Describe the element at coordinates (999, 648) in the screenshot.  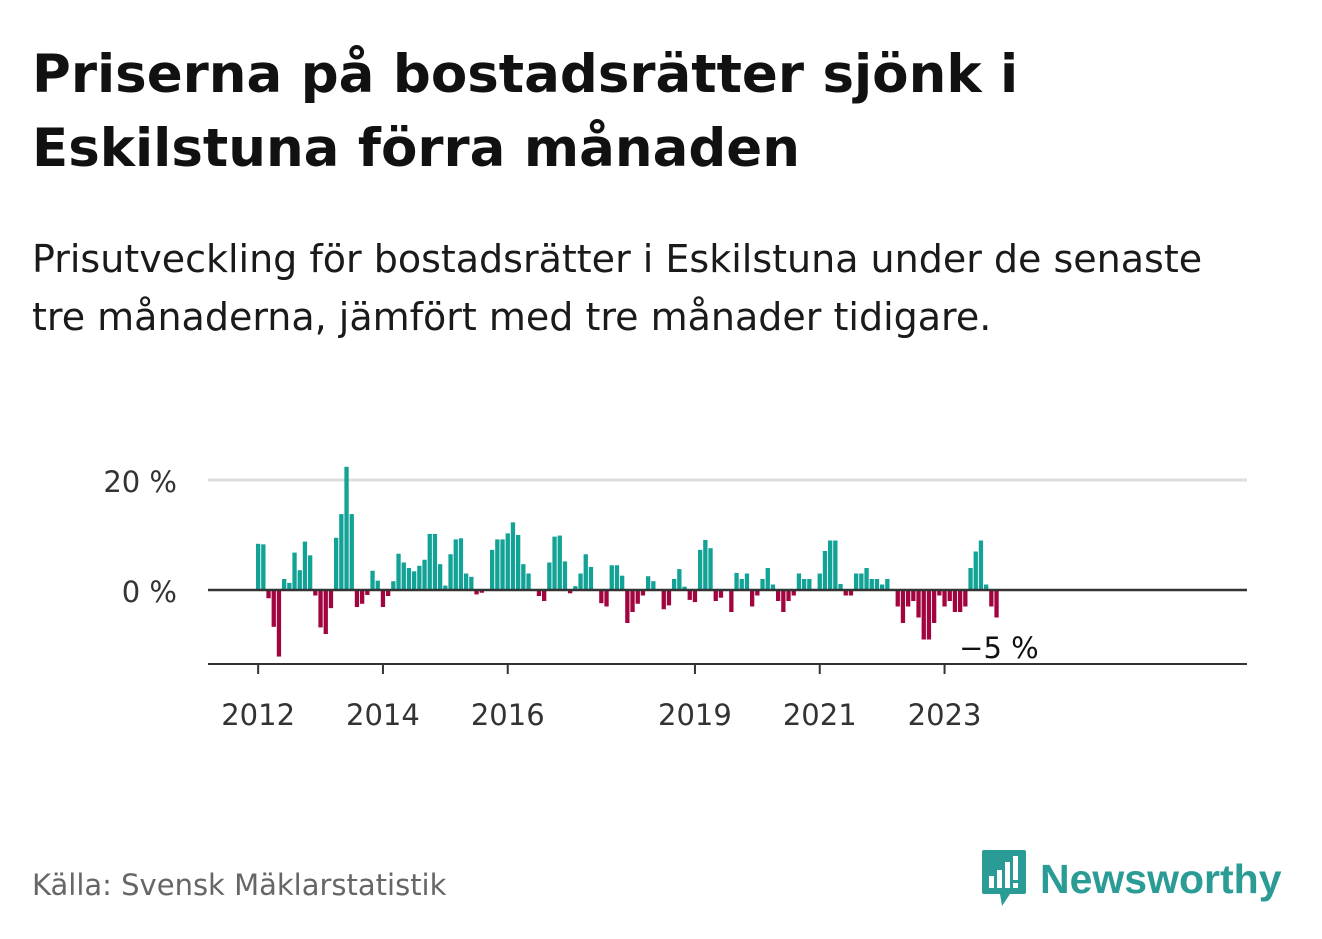
I see `last-value-label: −5 %` at that location.